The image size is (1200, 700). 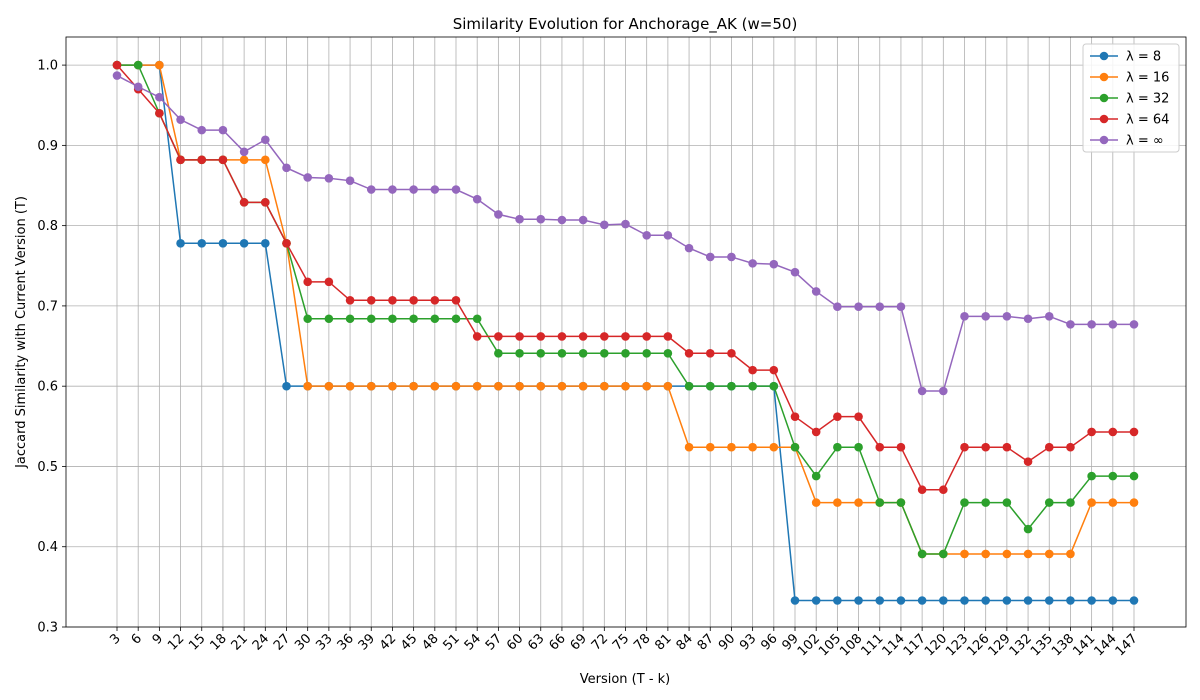 I want to click on y-tick-label: 0.7, so click(x=47, y=306).